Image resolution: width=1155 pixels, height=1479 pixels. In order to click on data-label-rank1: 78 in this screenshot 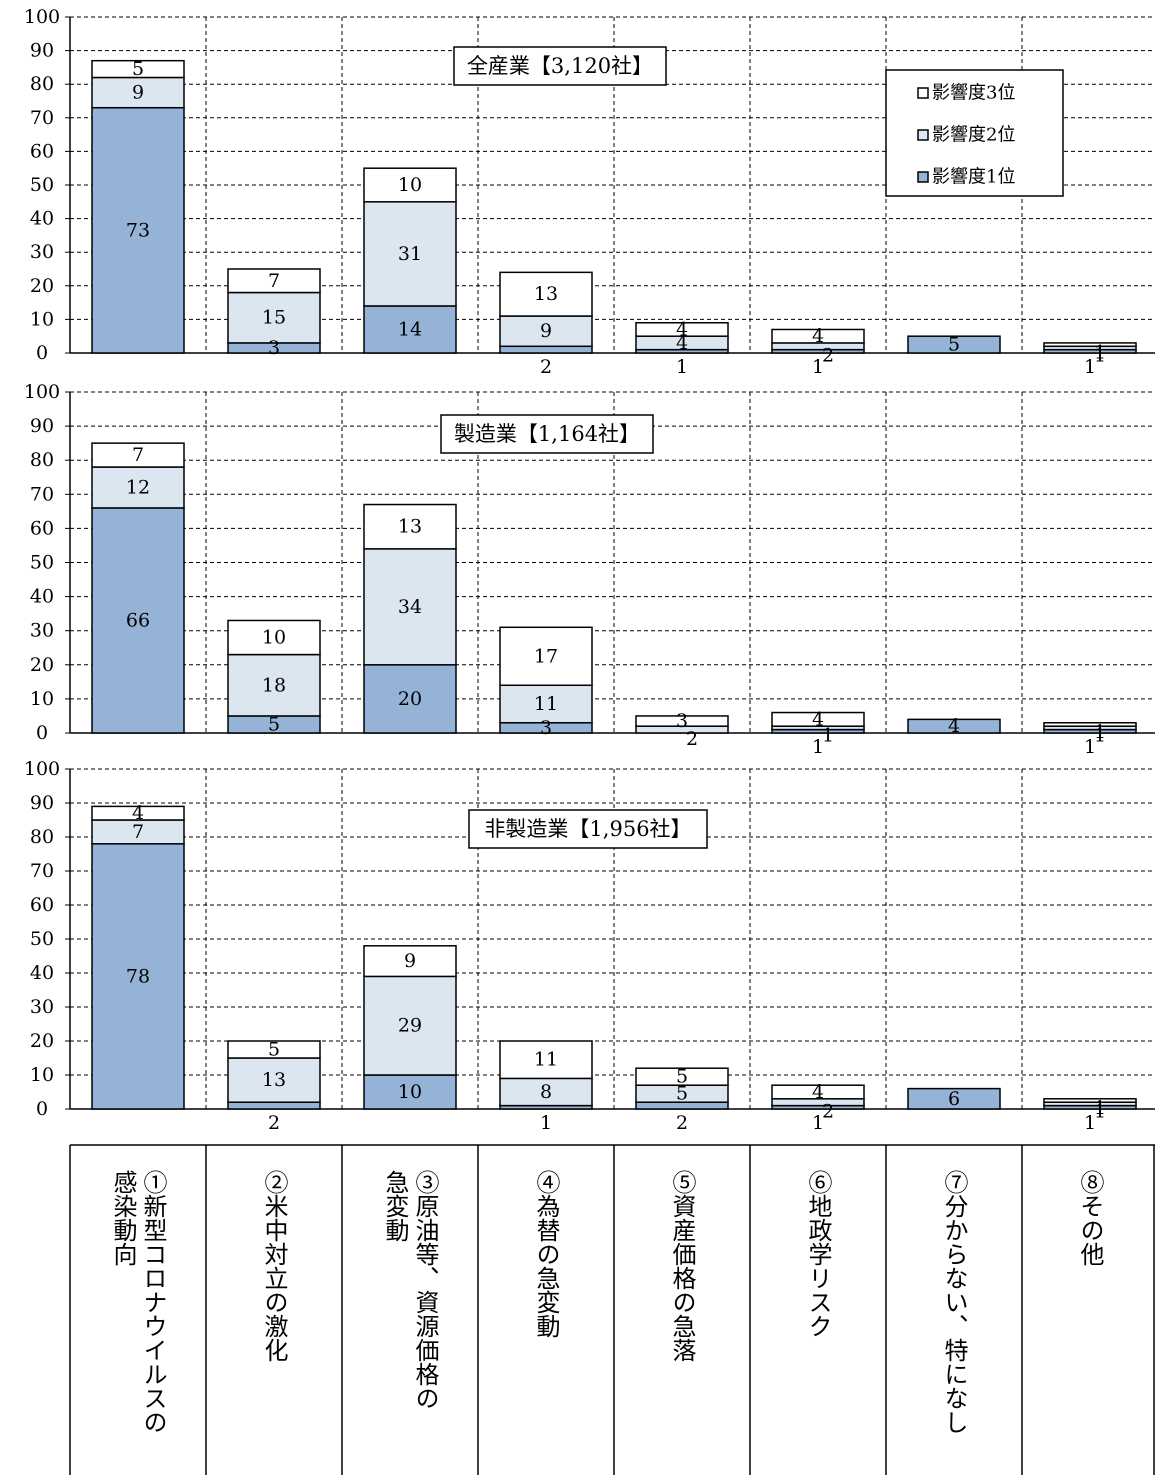, I will do `click(138, 976)`.